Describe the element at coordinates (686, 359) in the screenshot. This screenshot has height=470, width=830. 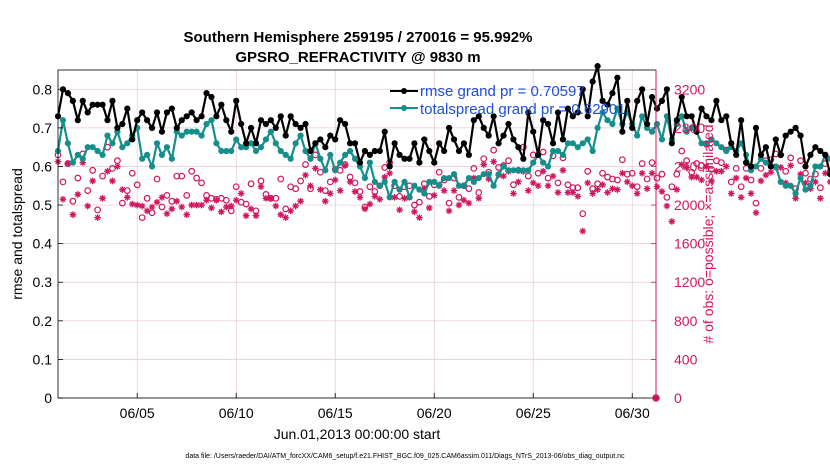
I see `y-right-tick-label: 400` at that location.